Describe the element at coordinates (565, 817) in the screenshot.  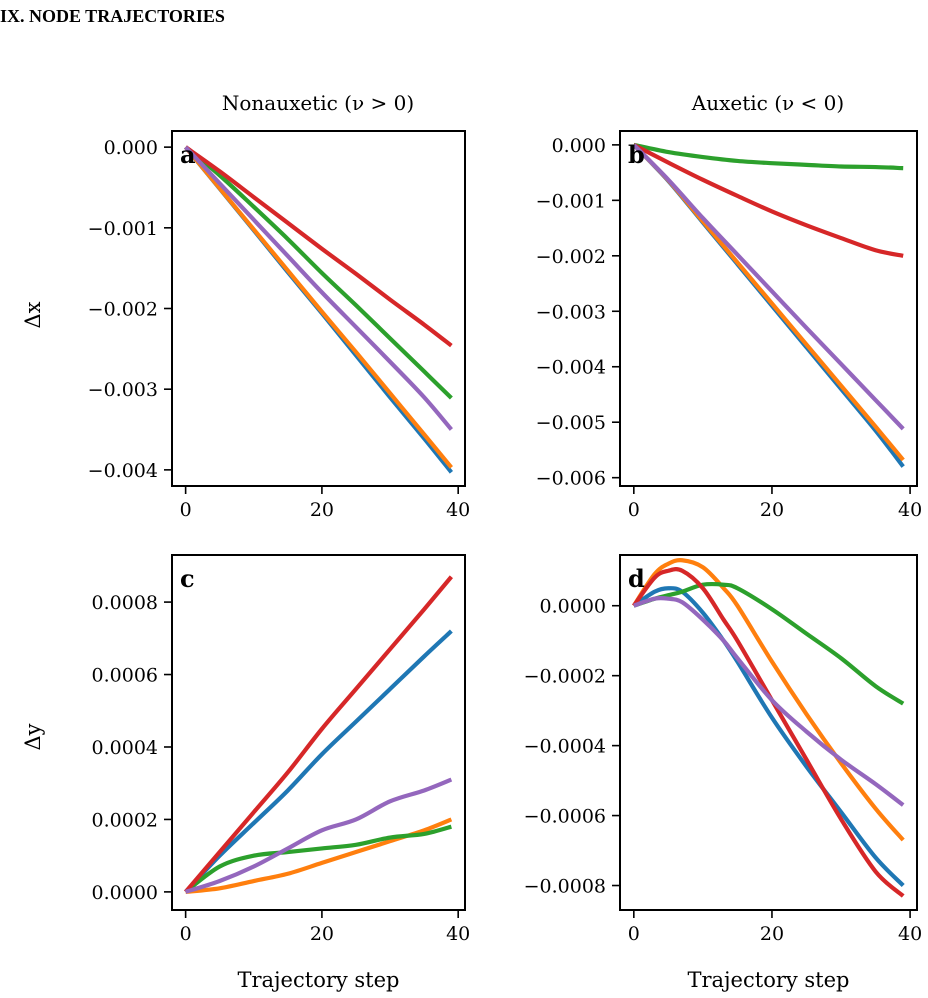
I see `y-tick-label: −0.0006` at that location.